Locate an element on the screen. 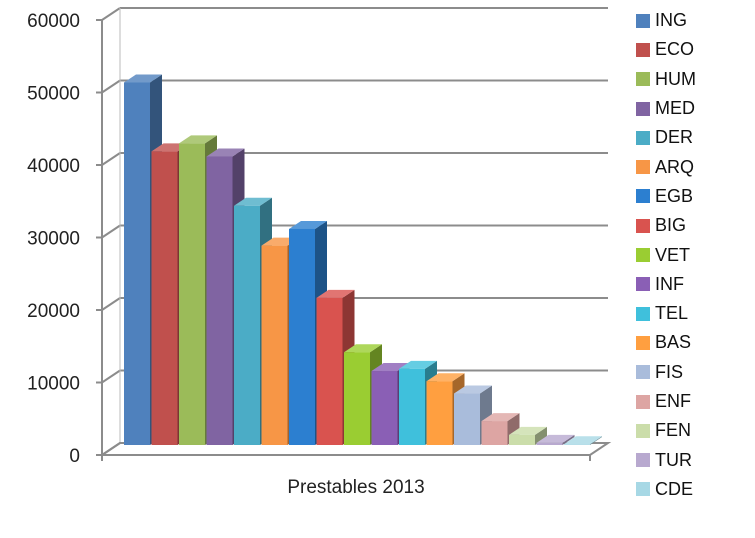  legend-item: BAS is located at coordinates (666, 342).